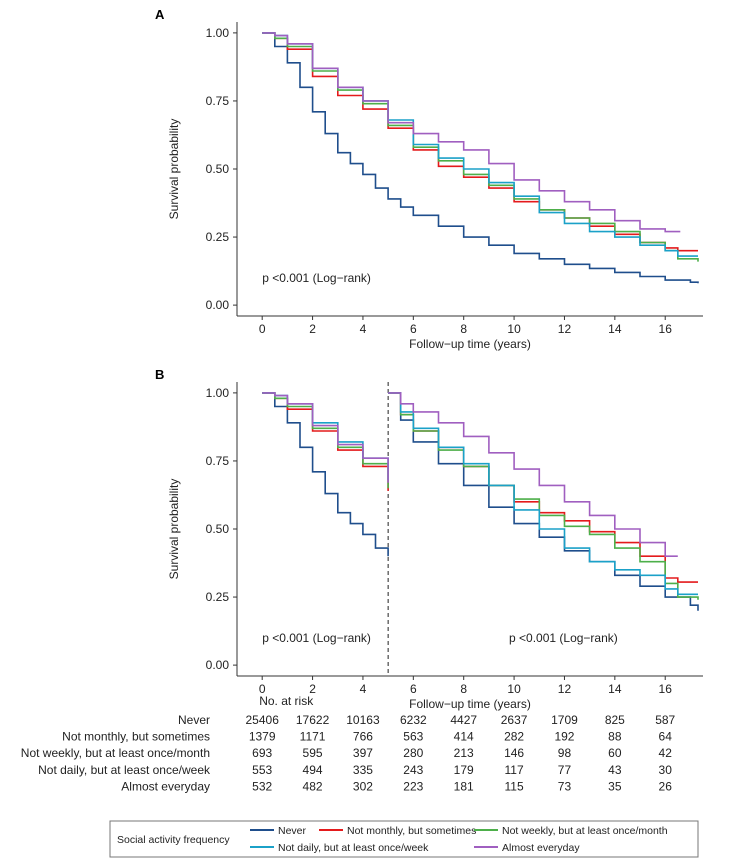  What do you see at coordinates (262, 786) in the screenshot?
I see `risk-cell: 532` at bounding box center [262, 786].